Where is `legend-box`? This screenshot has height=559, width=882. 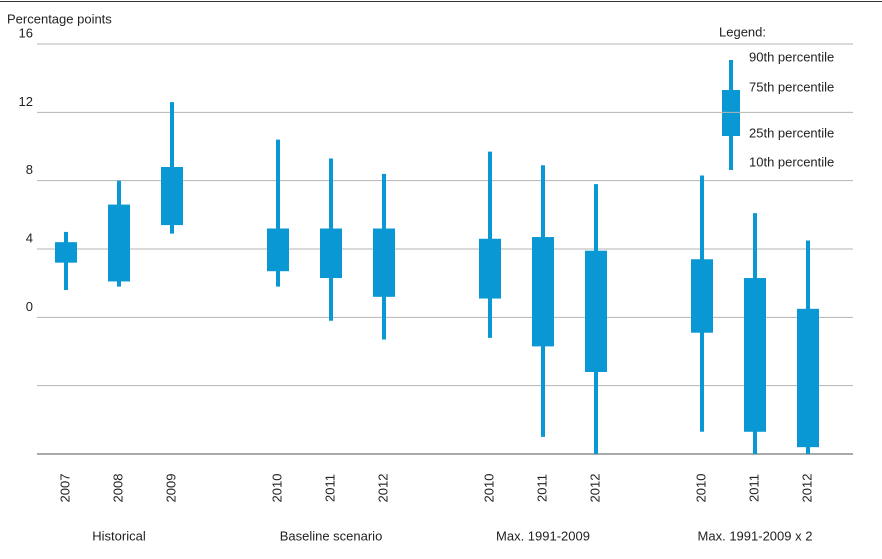
legend-box is located at coordinates (731, 113).